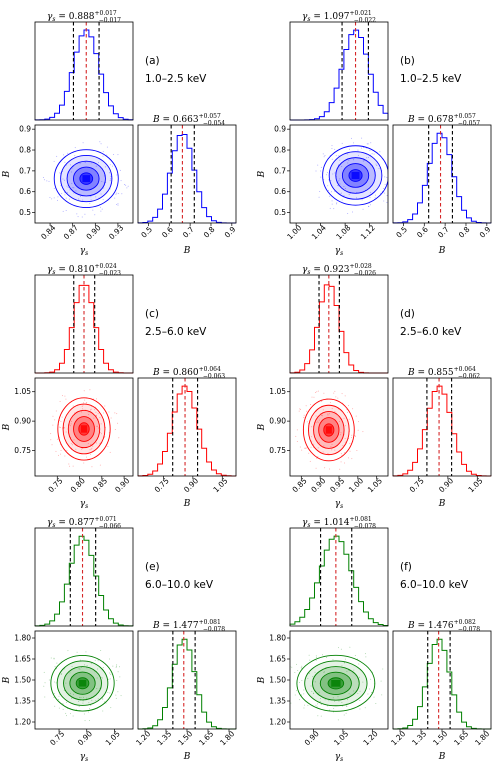 The height and width of the screenshot is (765, 500). Describe the element at coordinates (482, 738) in the screenshot. I see `x-tick-label: 1.80` at that location.